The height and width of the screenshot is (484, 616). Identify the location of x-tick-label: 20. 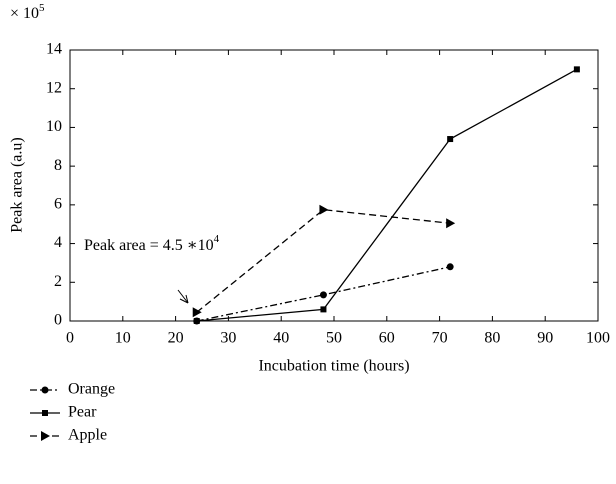
(176, 338).